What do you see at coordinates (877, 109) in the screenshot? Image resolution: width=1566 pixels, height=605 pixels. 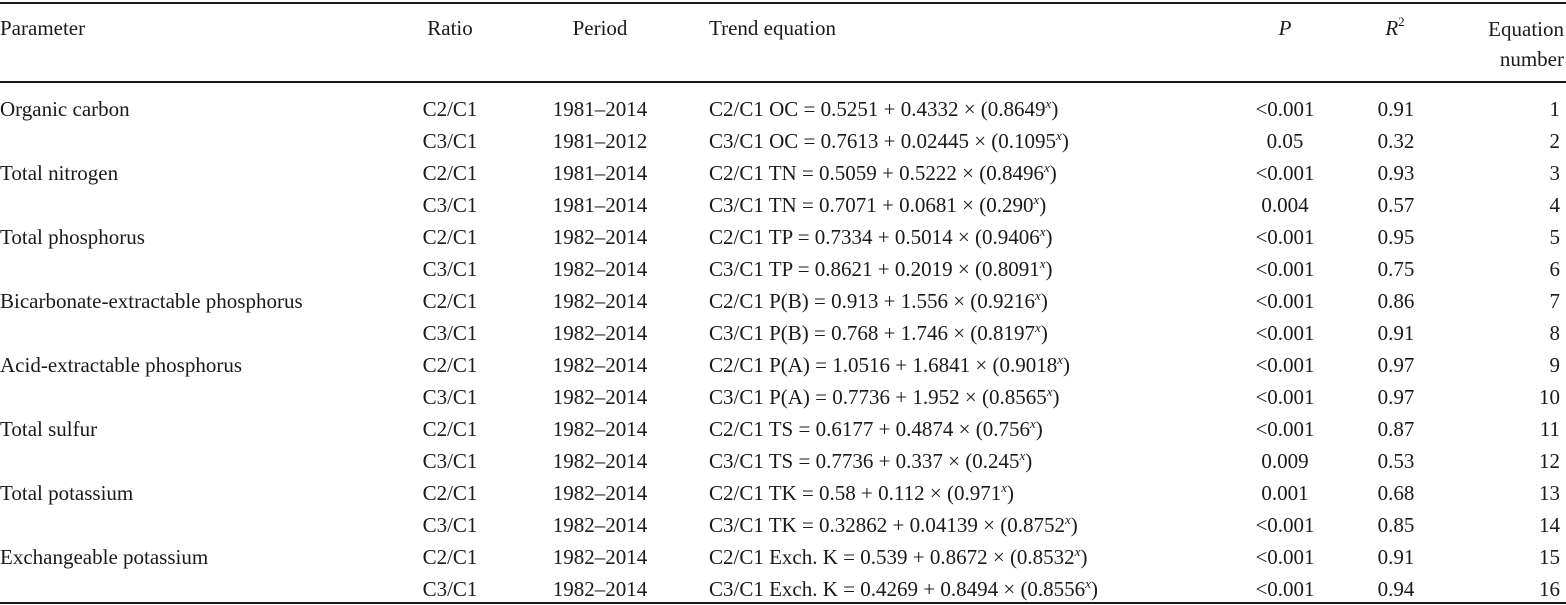 I see `equation-text: C2/C1 OC = 0.5251 + 0.4332 × (0.8649` at bounding box center [877, 109].